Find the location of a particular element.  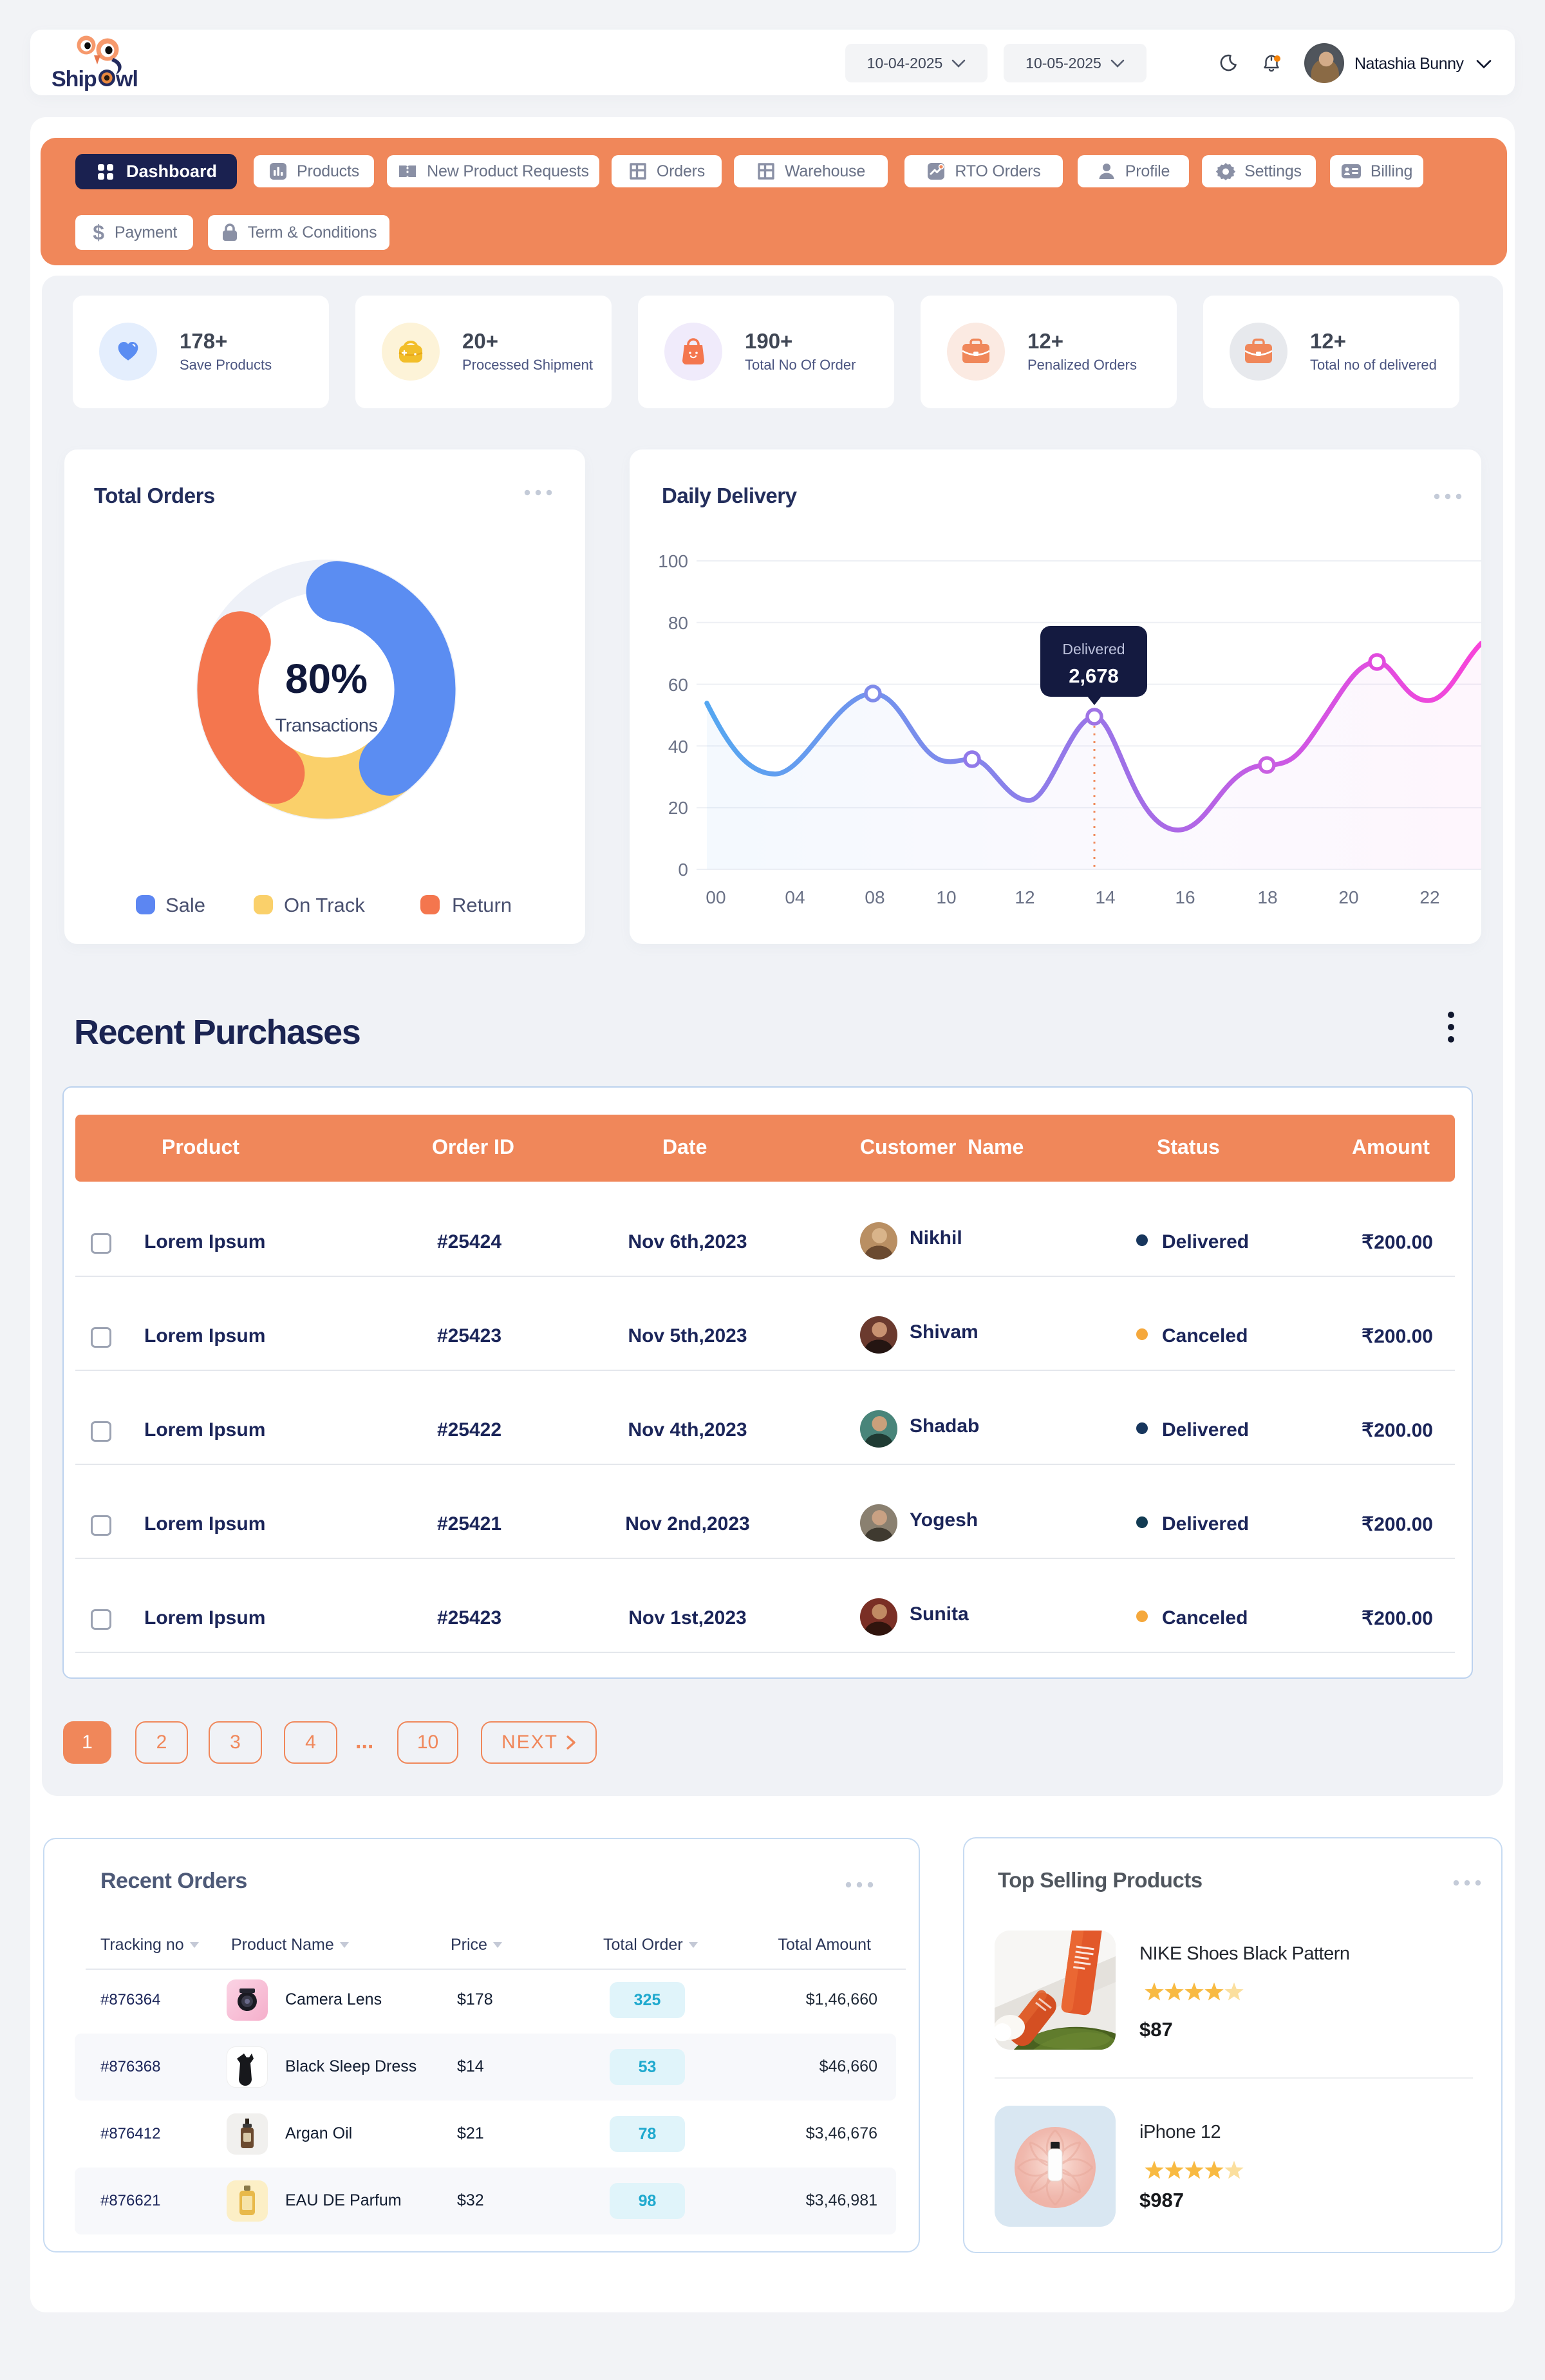

svg-text: 22 is located at coordinates (1429, 897).